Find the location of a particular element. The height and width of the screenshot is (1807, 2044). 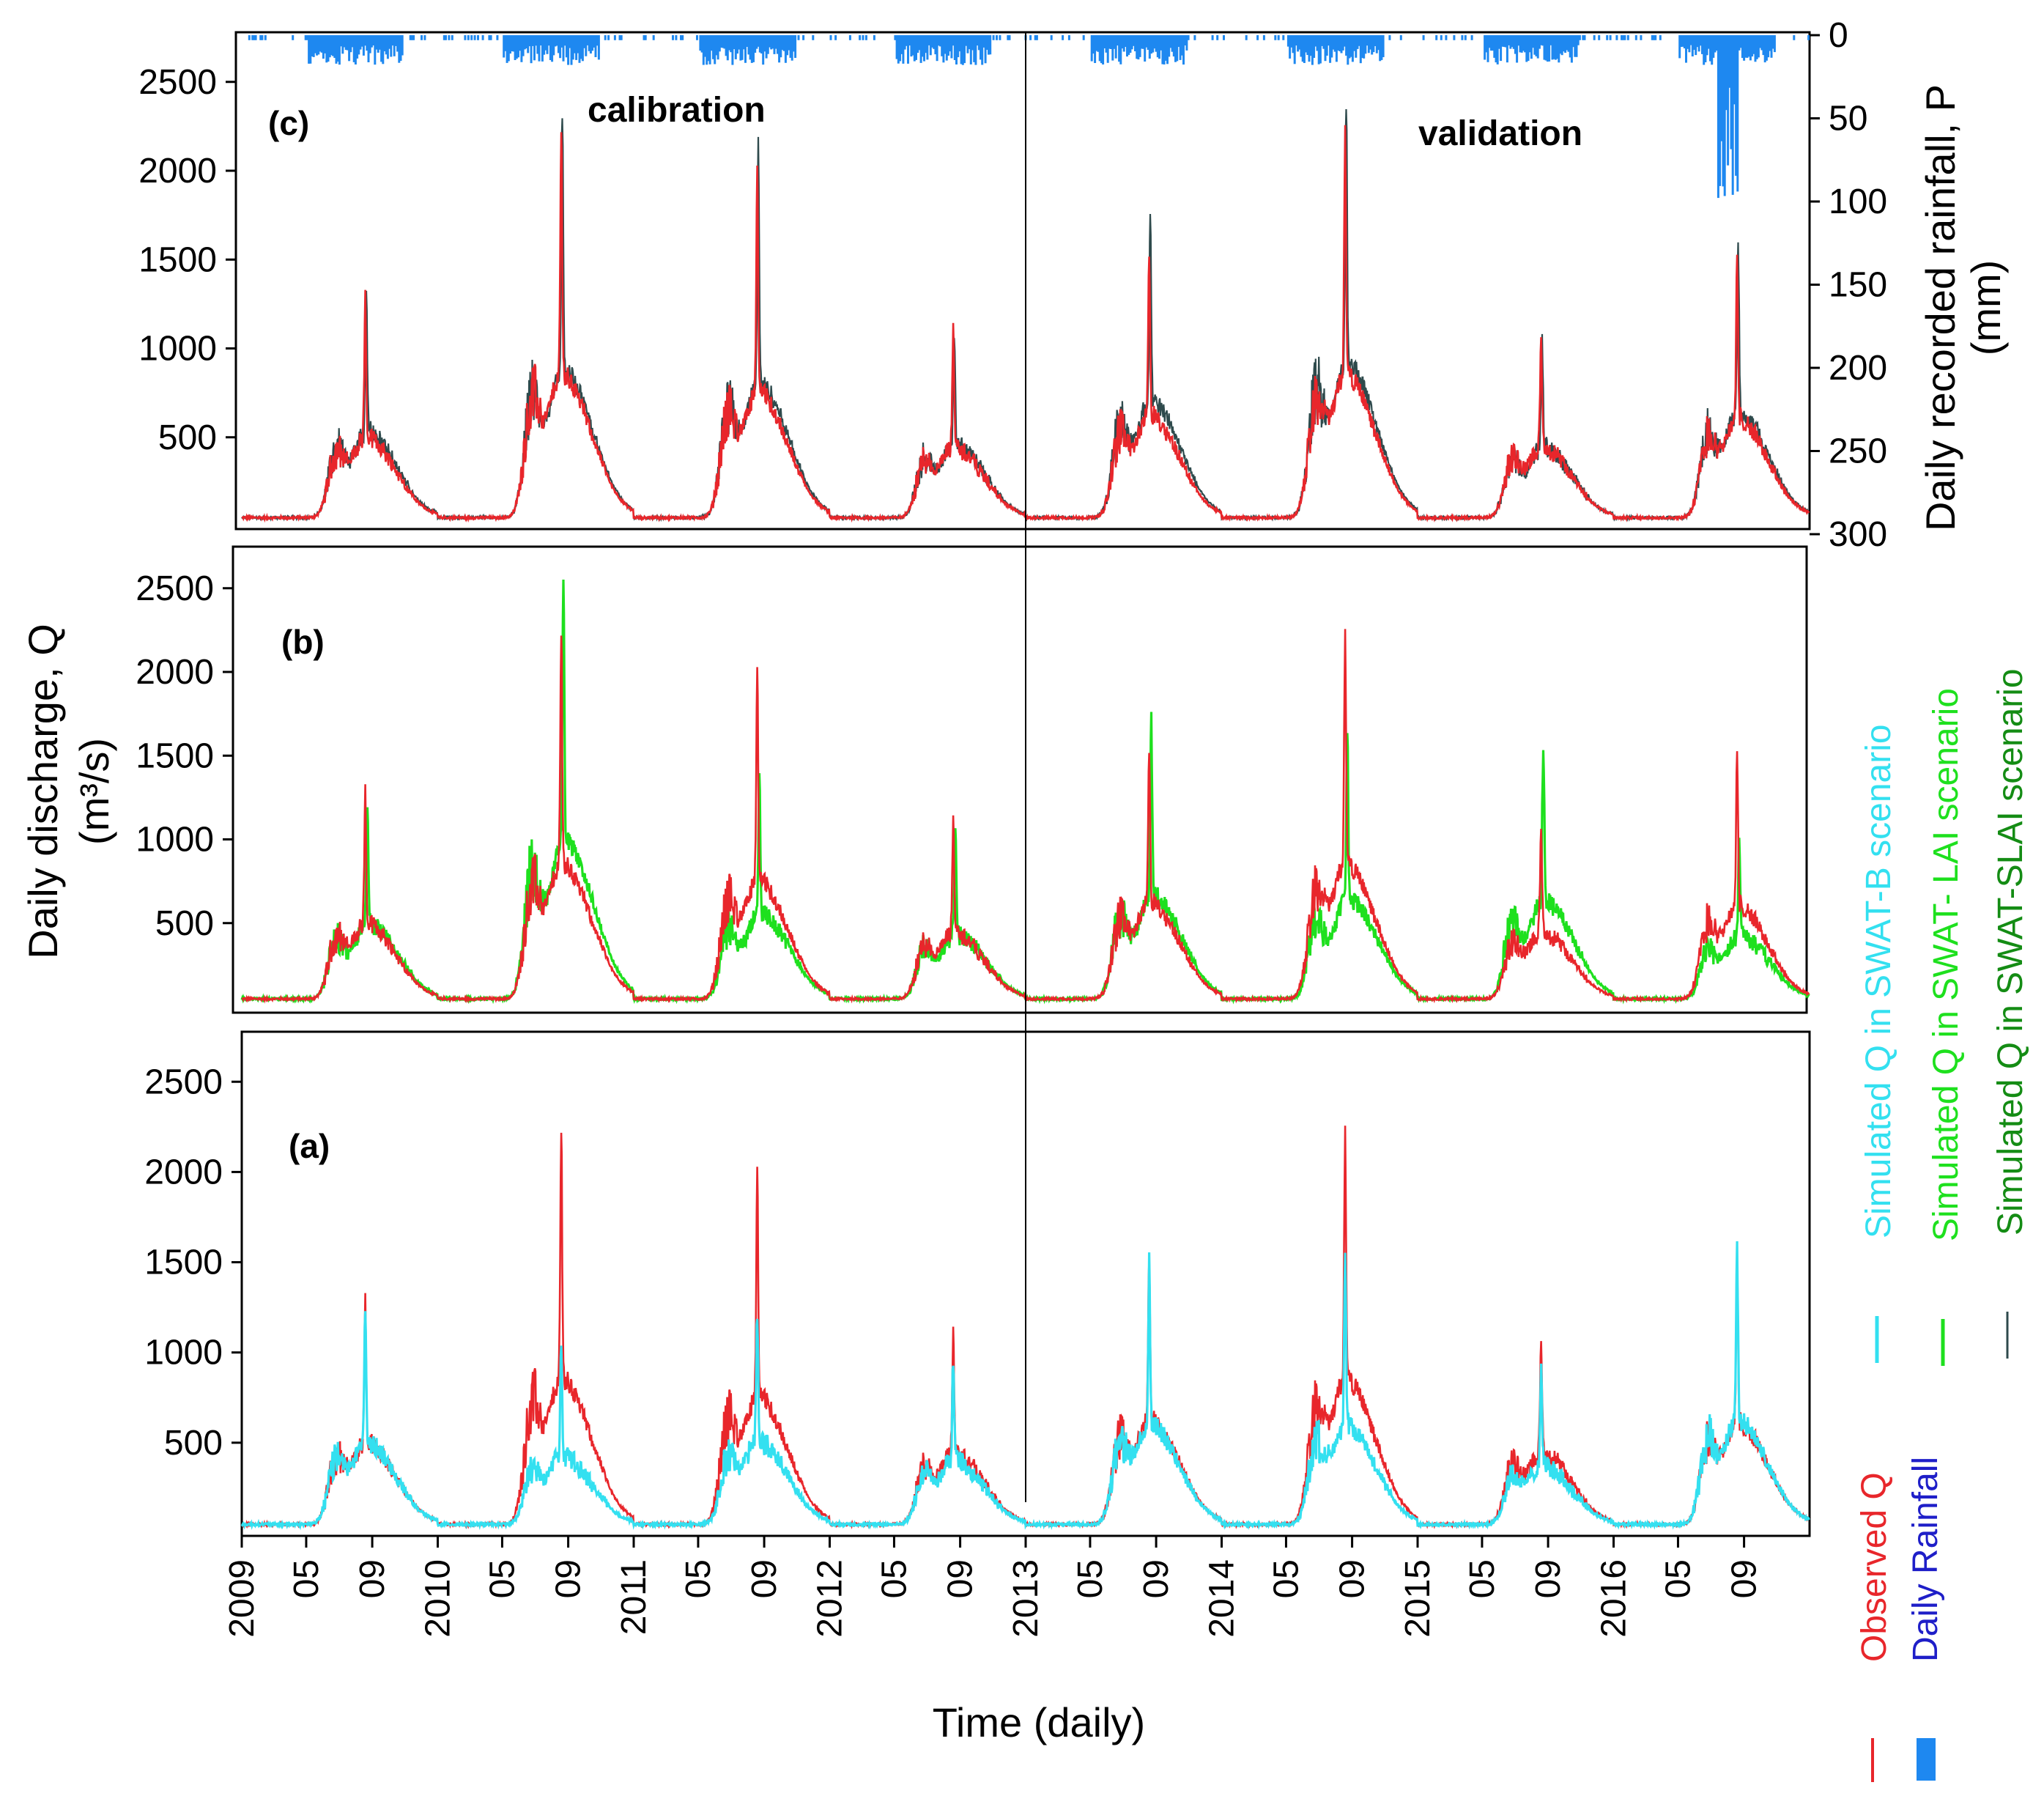

left-tick-label: 1000 is located at coordinates (175, 840).